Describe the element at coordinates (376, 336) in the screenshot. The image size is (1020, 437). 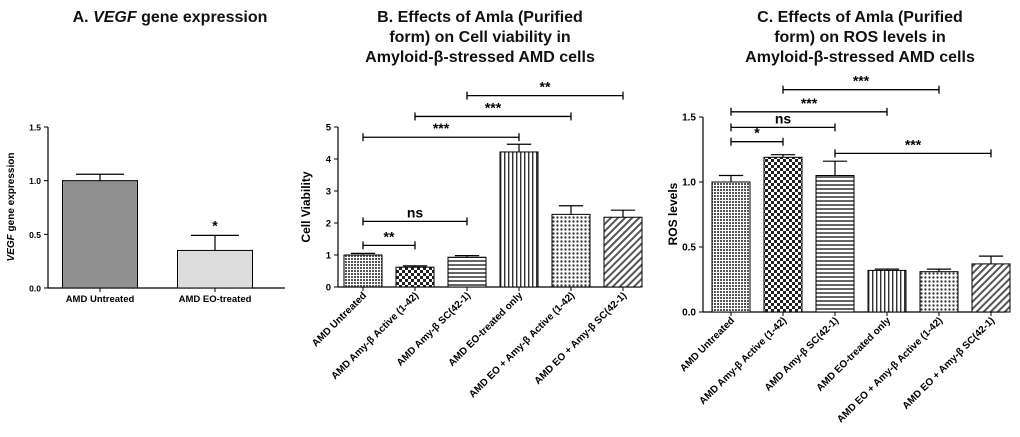
I see `chart-b-x-tick-label: AMD Amy-β Active (1-42)` at that location.